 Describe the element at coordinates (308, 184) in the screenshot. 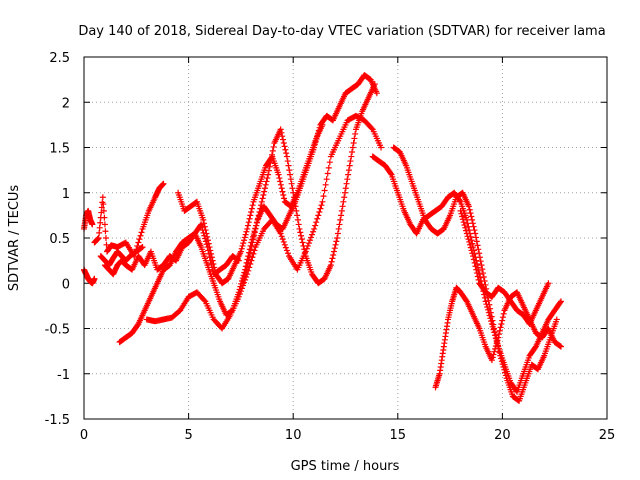

I see `series-sat-i` at that location.